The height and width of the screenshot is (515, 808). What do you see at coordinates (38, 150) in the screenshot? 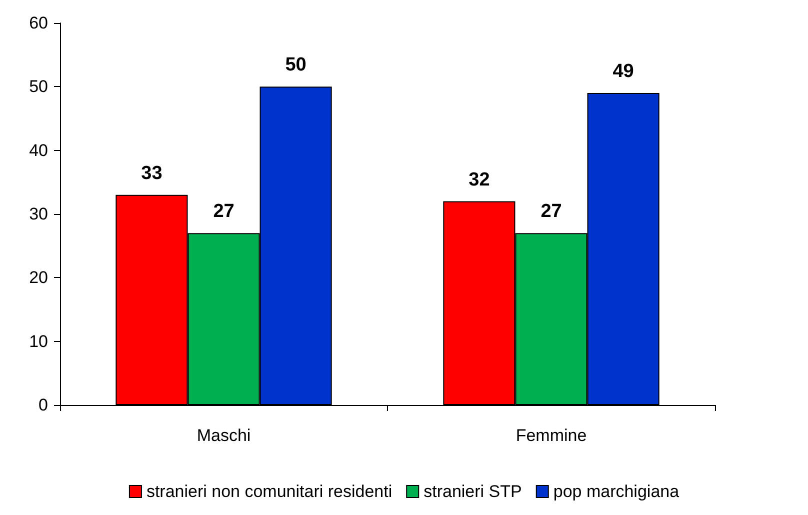
I see `y-tick-label: 40` at bounding box center [38, 150].